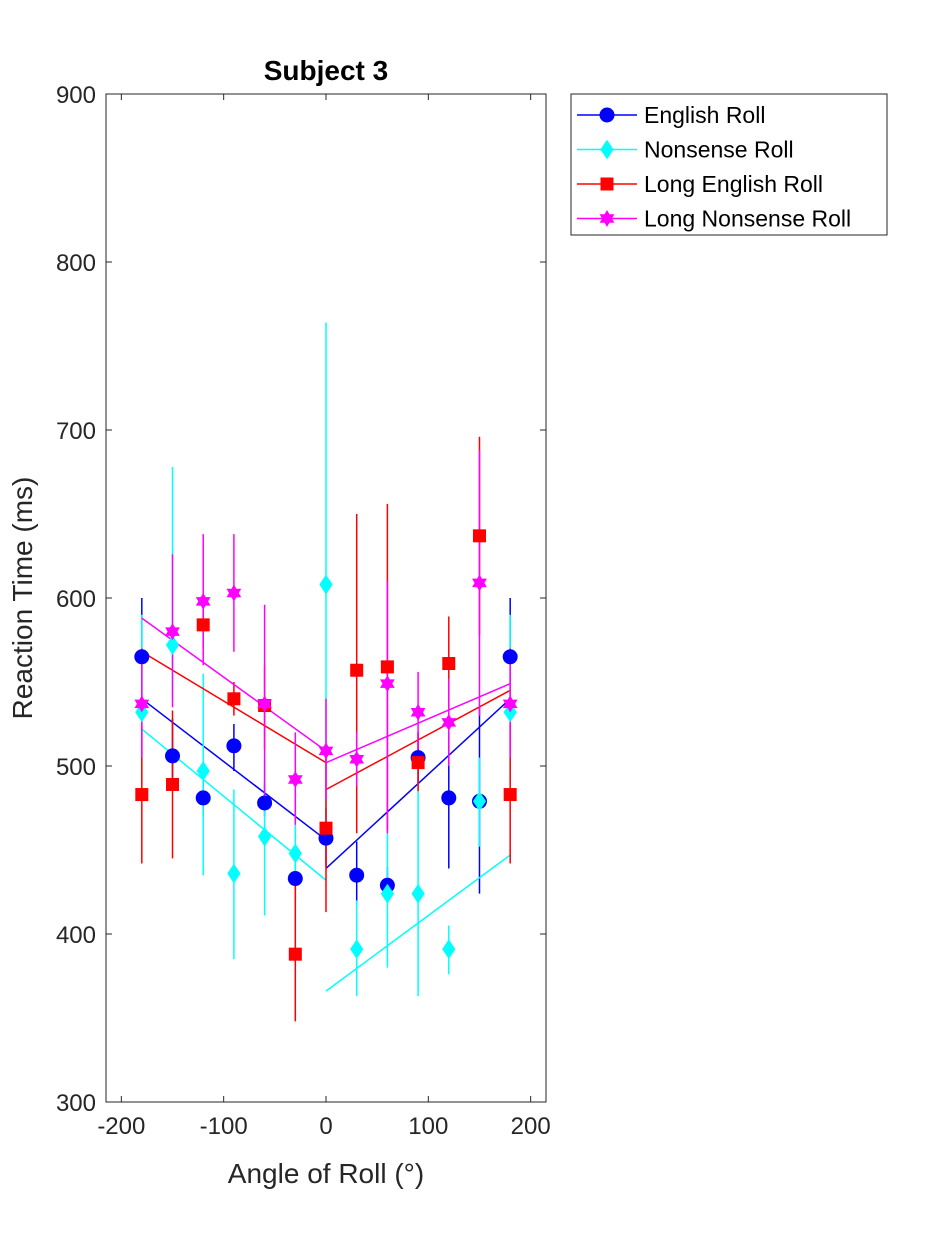 Image resolution: width=938 pixels, height=1238 pixels. Describe the element at coordinates (224, 1126) in the screenshot. I see `x-tick-label: -100` at that location.